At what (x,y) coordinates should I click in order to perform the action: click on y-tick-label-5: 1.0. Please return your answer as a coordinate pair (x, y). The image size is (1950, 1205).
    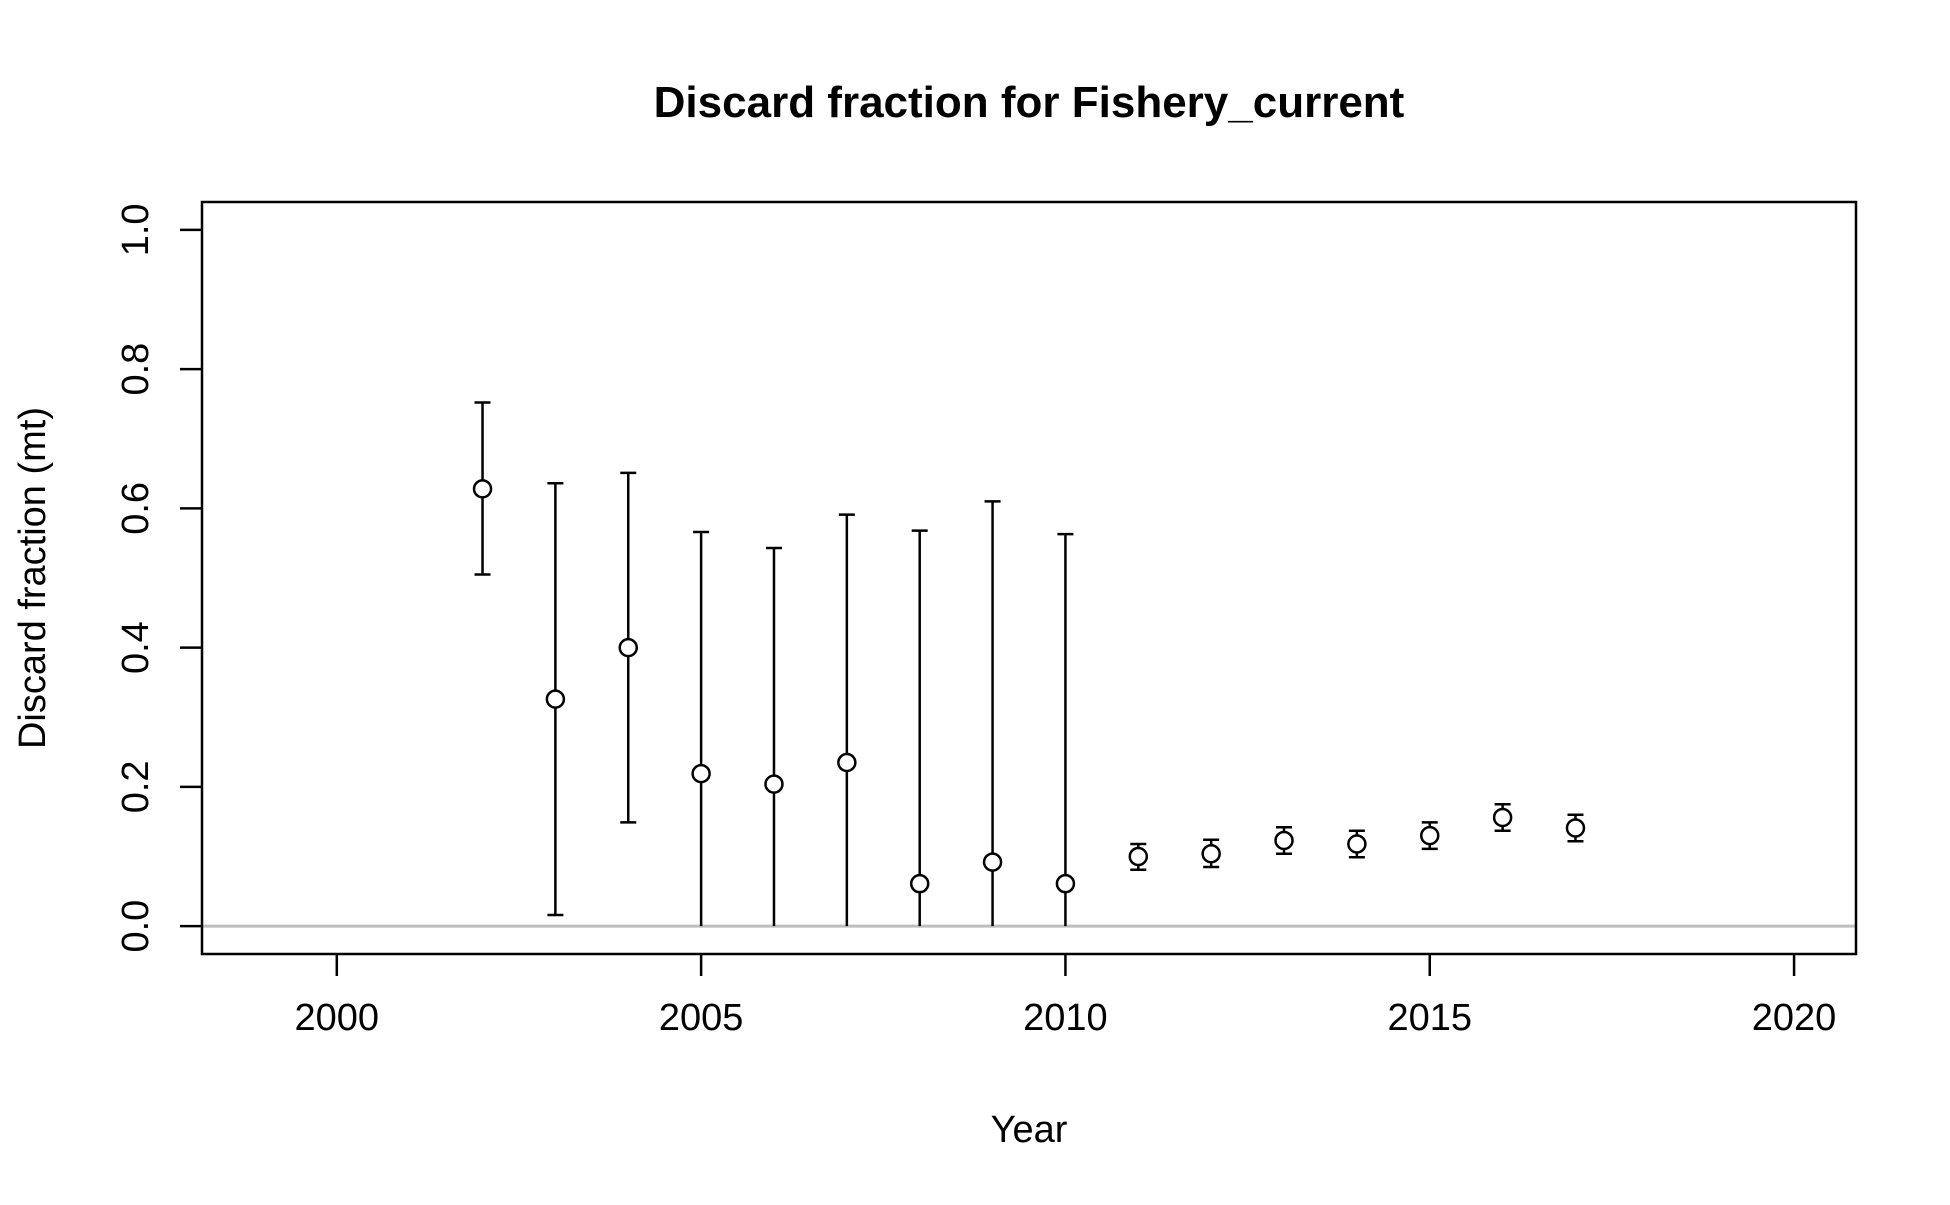
    Looking at the image, I should click on (136, 229).